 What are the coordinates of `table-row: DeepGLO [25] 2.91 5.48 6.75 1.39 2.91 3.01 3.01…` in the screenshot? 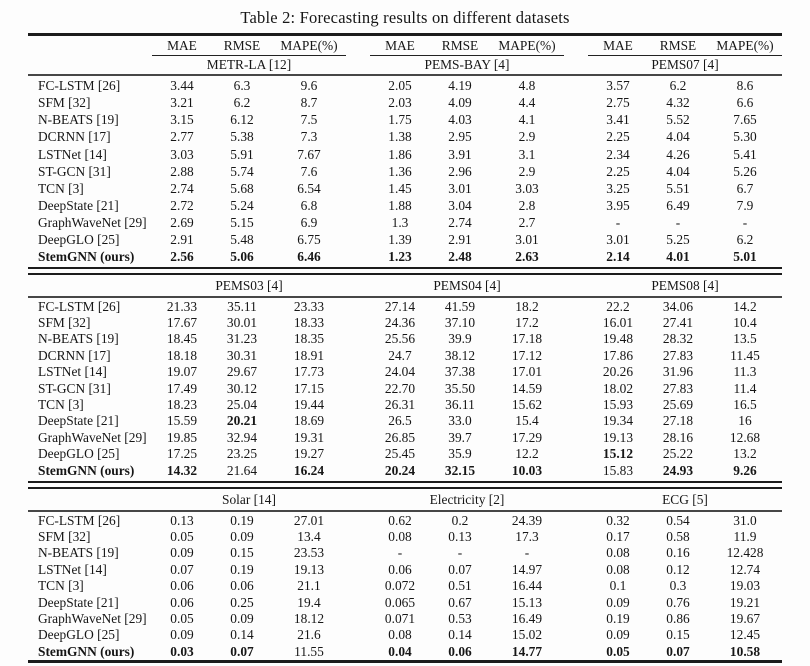 It's located at (405, 239).